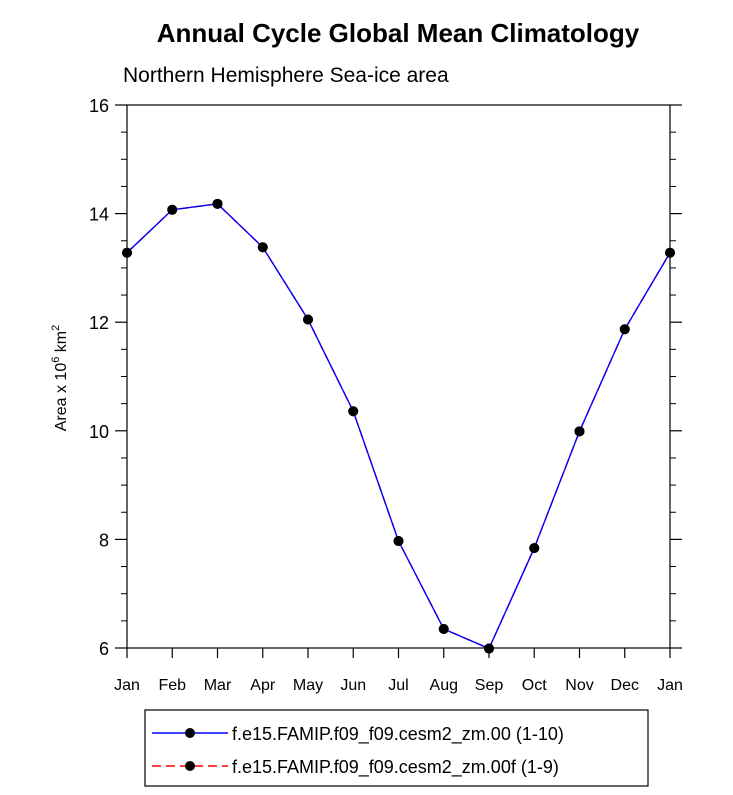 The image size is (733, 795). I want to click on x-tick-label: Jul, so click(398, 685).